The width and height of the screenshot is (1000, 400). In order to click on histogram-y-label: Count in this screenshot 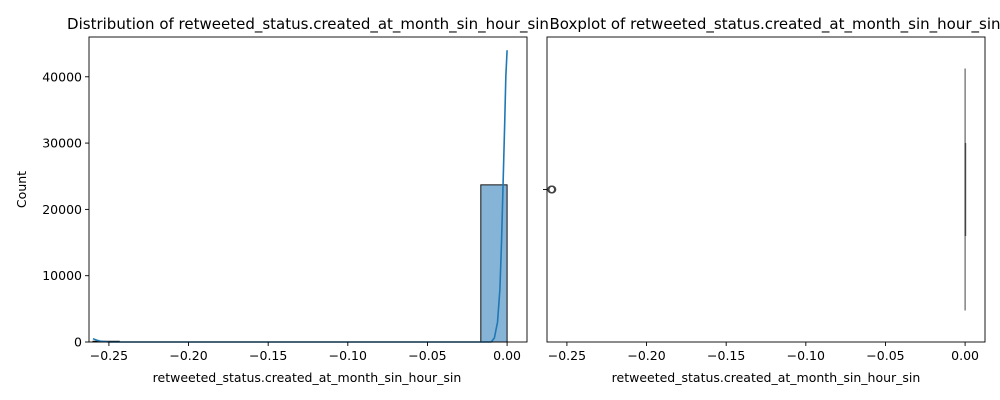, I will do `click(21, 189)`.